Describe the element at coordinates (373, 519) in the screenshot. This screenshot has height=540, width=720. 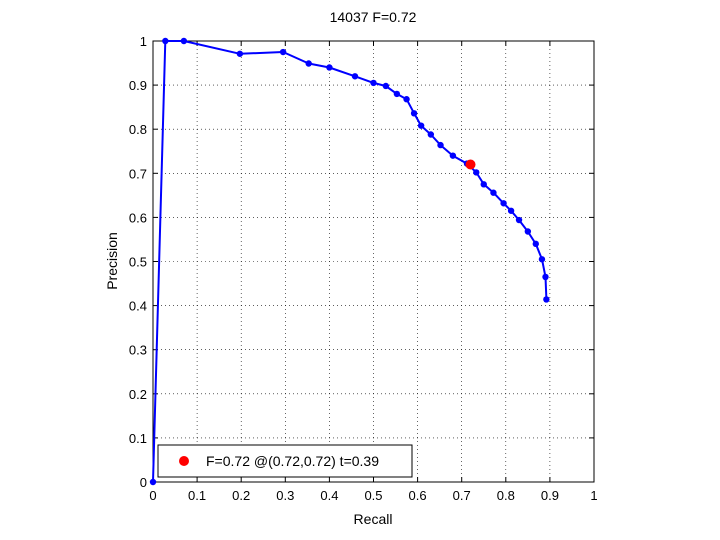
I see `x-axis-title: Recall` at that location.